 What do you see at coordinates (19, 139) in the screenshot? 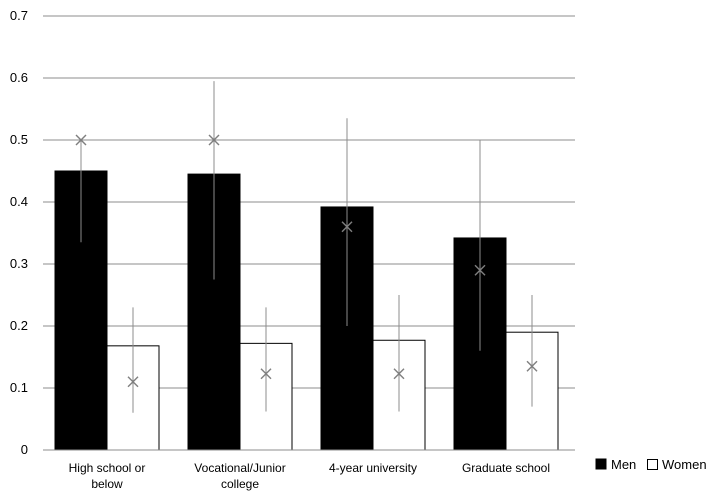
I see `y-tick-label: 0.5` at bounding box center [19, 139].